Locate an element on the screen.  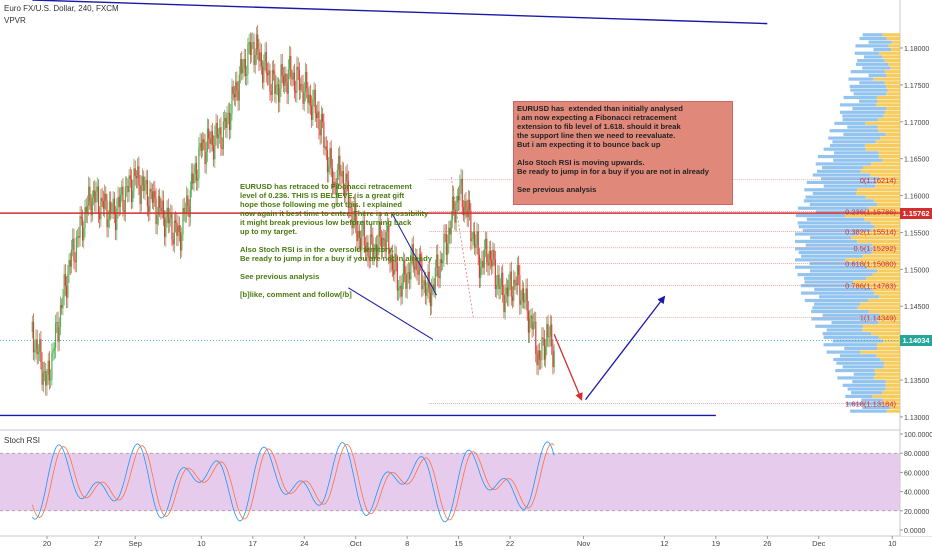
stoch-rsi-panel is located at coordinates (450, 482).